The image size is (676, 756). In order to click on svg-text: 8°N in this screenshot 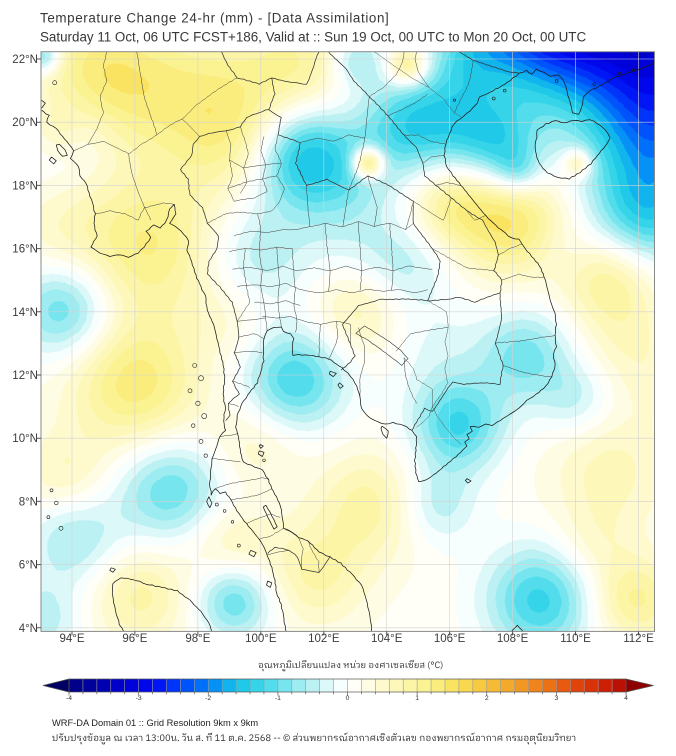, I will do `click(28, 502)`.